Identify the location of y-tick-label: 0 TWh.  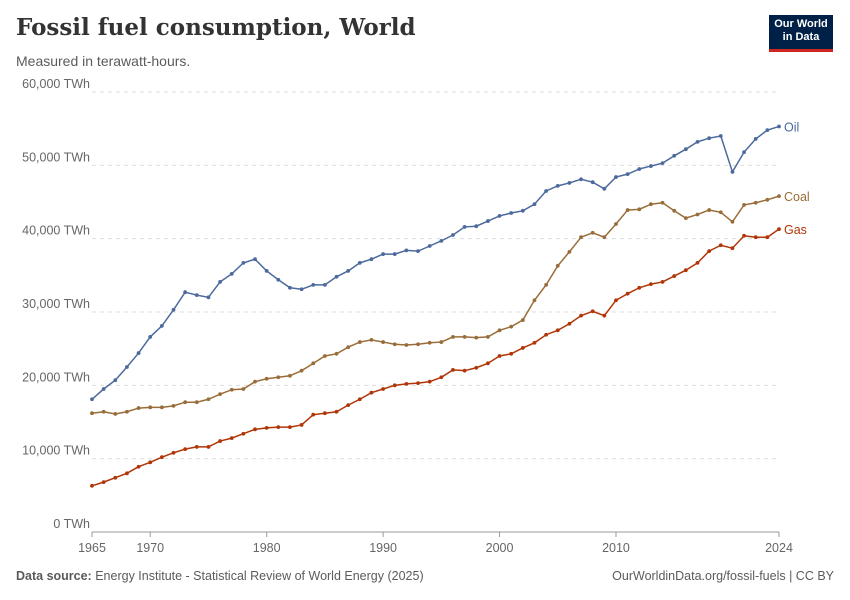
(71, 524).